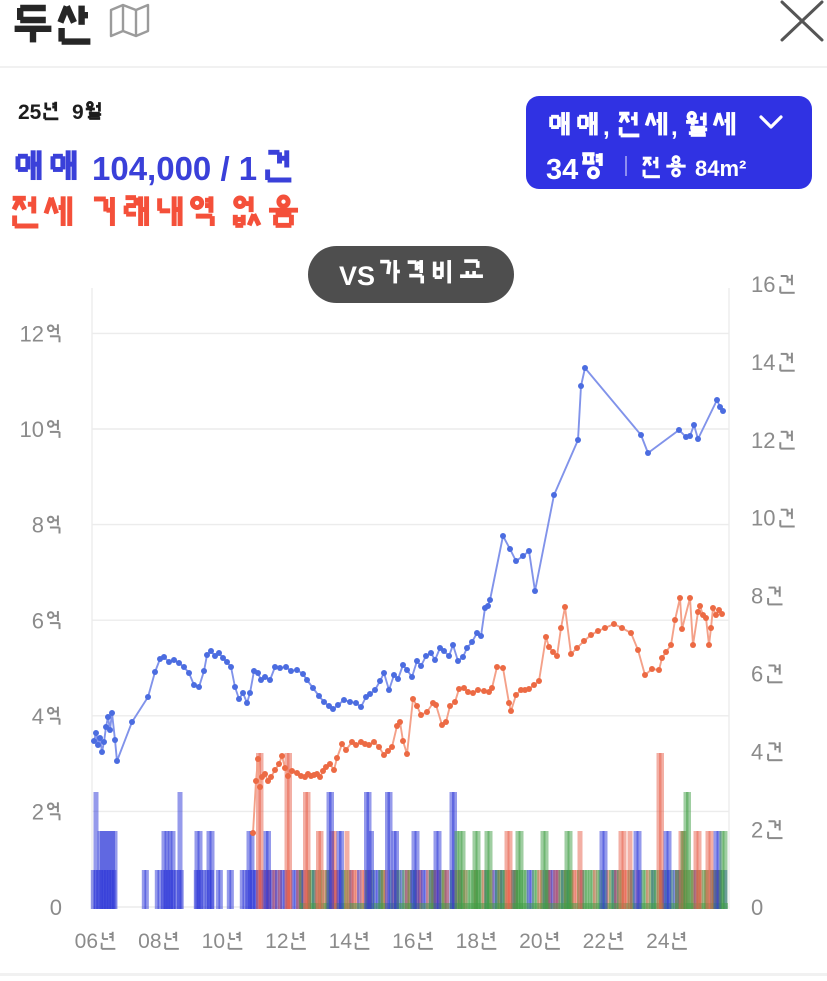 The image size is (827, 981). Describe the element at coordinates (30, 112) in the screenshot. I see `svg-text: 25` at that location.